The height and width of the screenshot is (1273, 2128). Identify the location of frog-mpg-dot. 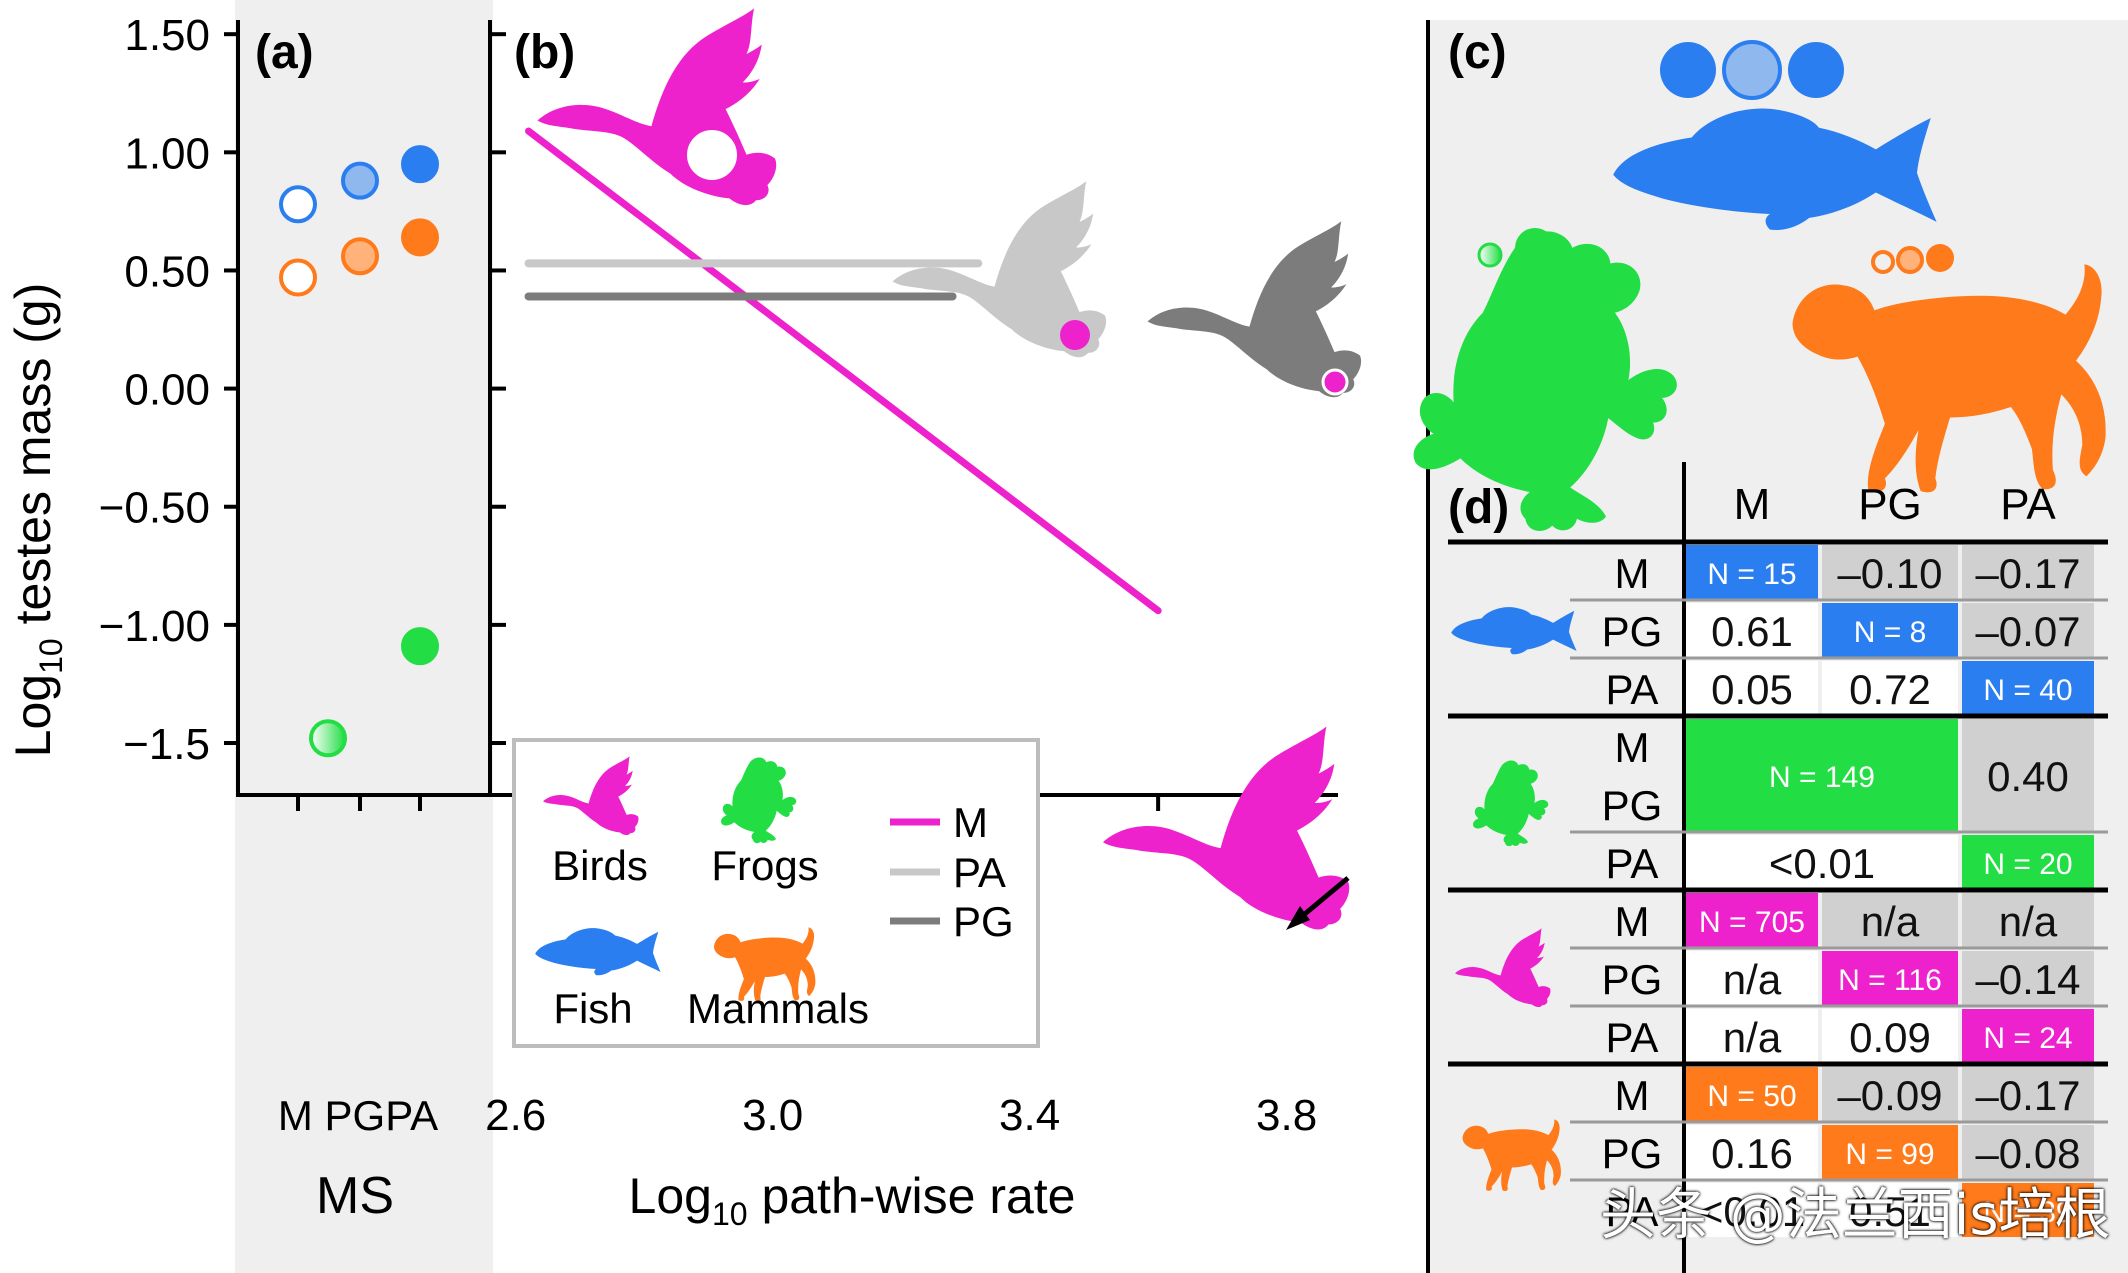
(1490, 255).